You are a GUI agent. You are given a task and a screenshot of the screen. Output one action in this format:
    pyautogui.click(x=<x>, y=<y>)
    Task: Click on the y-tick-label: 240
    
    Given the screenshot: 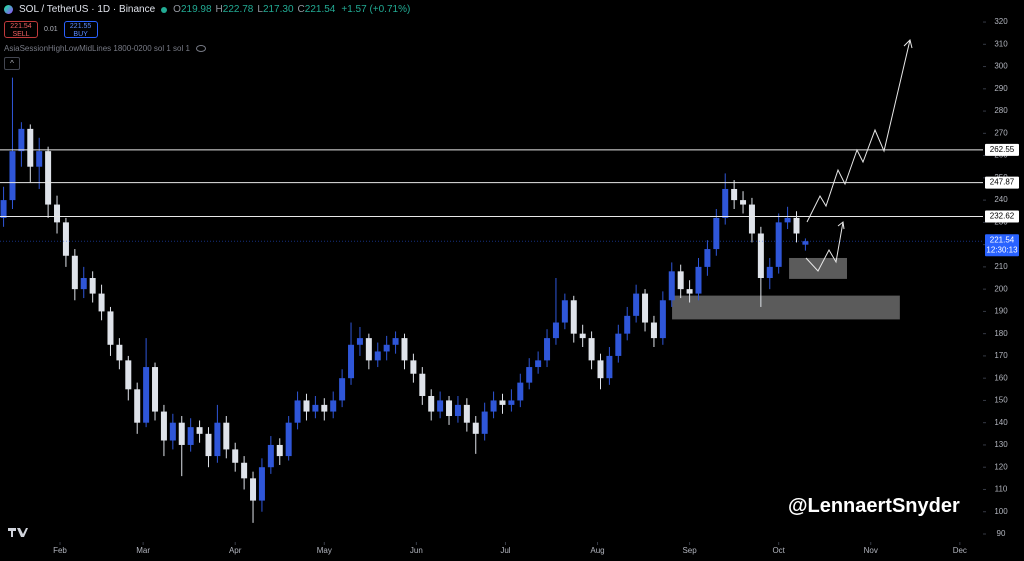 What is the action you would take?
    pyautogui.click(x=1001, y=199)
    